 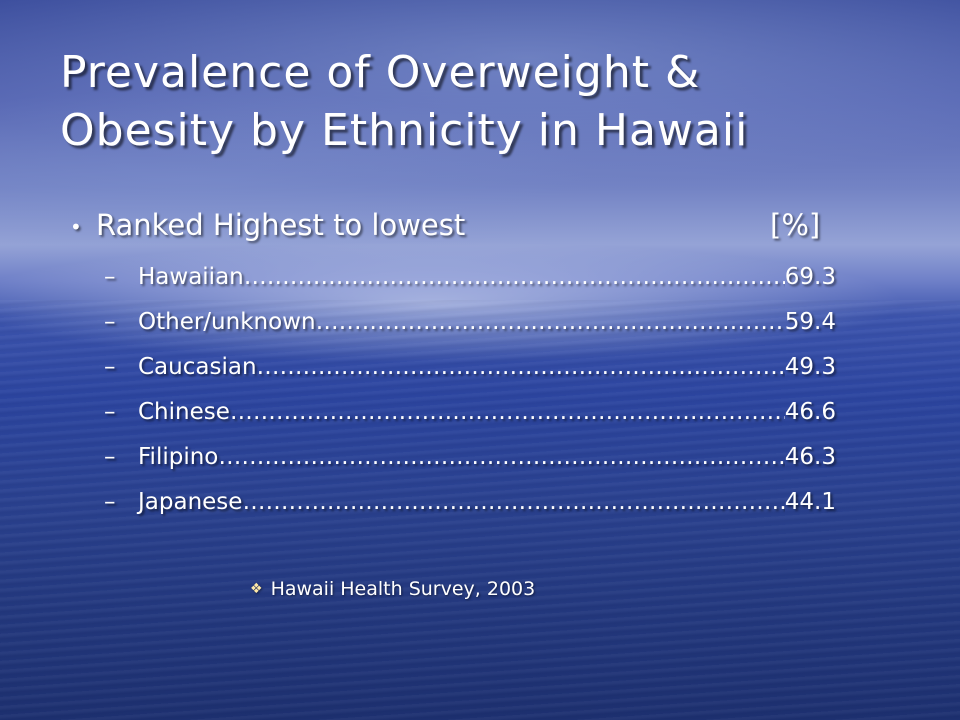 I want to click on list-item-row: Filipino 46.3, so click(x=487, y=457).